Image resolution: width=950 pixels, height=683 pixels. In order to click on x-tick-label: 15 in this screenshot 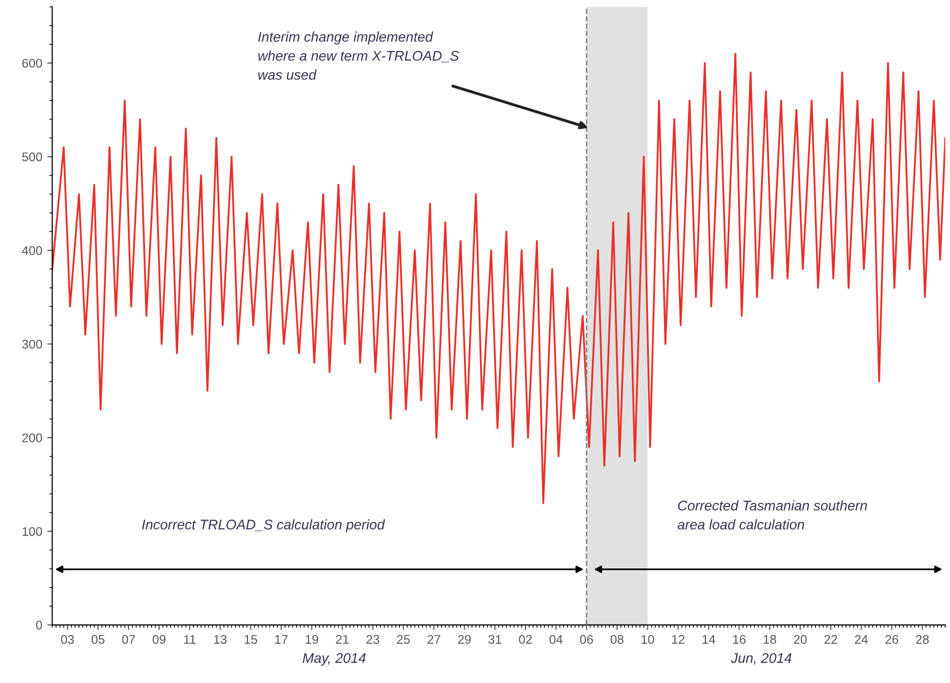, I will do `click(251, 639)`.